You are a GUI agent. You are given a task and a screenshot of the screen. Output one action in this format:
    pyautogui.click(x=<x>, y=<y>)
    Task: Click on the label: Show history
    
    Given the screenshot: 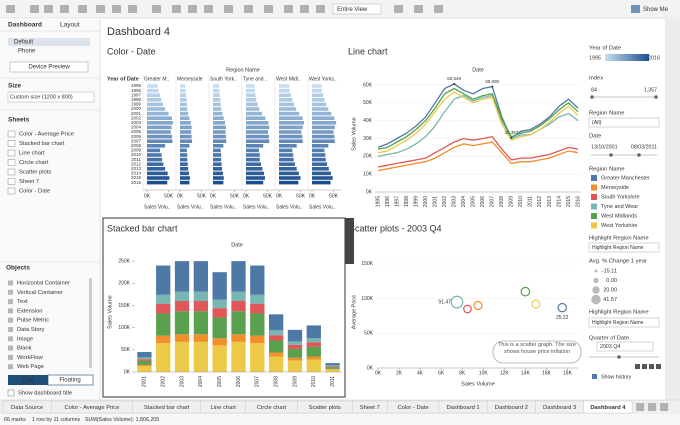 What is the action you would take?
    pyautogui.click(x=616, y=377)
    